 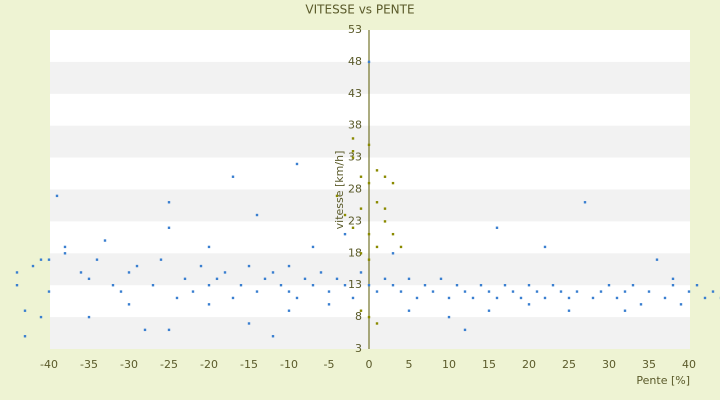 What do you see at coordinates (369, 364) in the screenshot?
I see `x-tick-label: 0` at bounding box center [369, 364].